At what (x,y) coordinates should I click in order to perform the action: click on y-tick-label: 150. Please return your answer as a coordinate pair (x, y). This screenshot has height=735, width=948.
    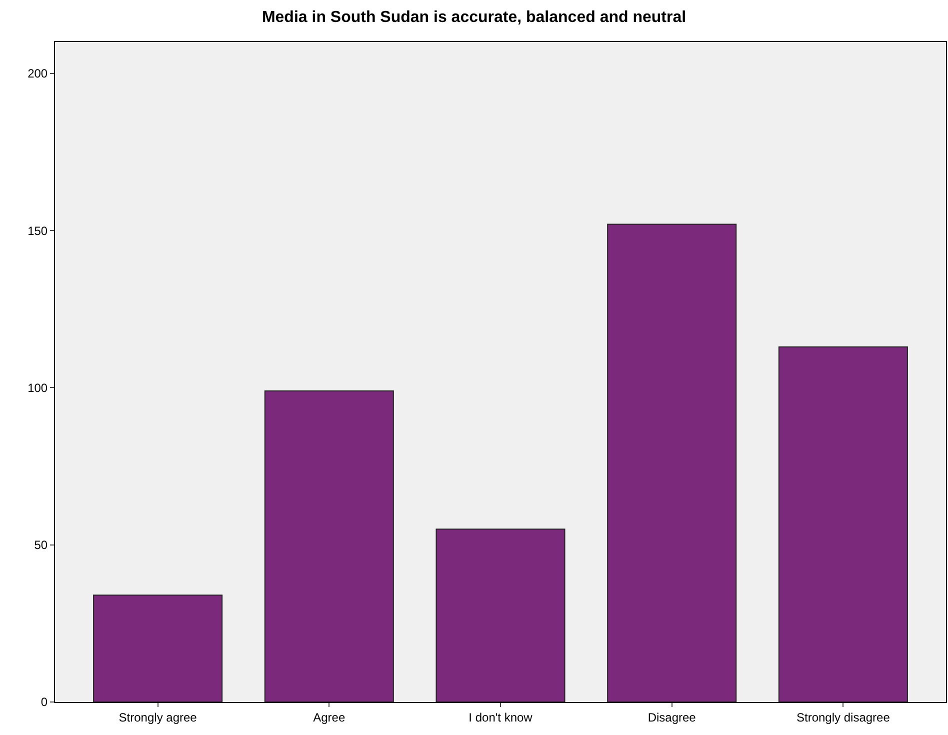
    Looking at the image, I should click on (38, 231).